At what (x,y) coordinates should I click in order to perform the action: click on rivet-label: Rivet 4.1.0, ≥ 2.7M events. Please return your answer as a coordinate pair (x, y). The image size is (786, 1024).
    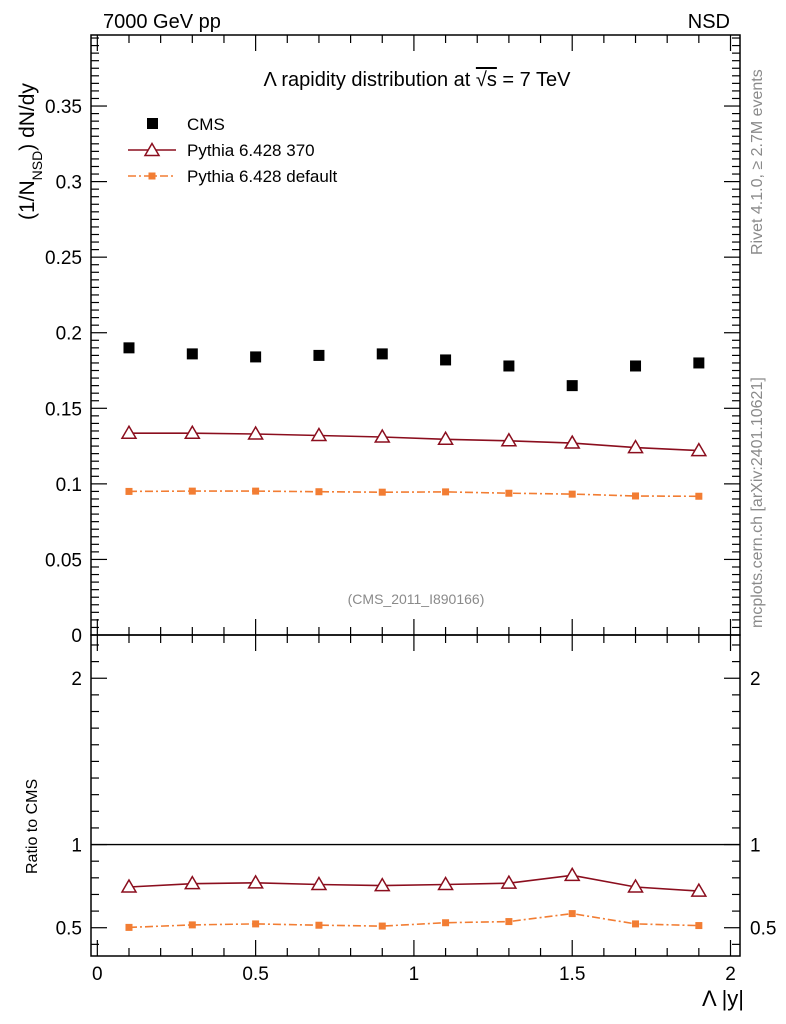
    Looking at the image, I should click on (757, 162).